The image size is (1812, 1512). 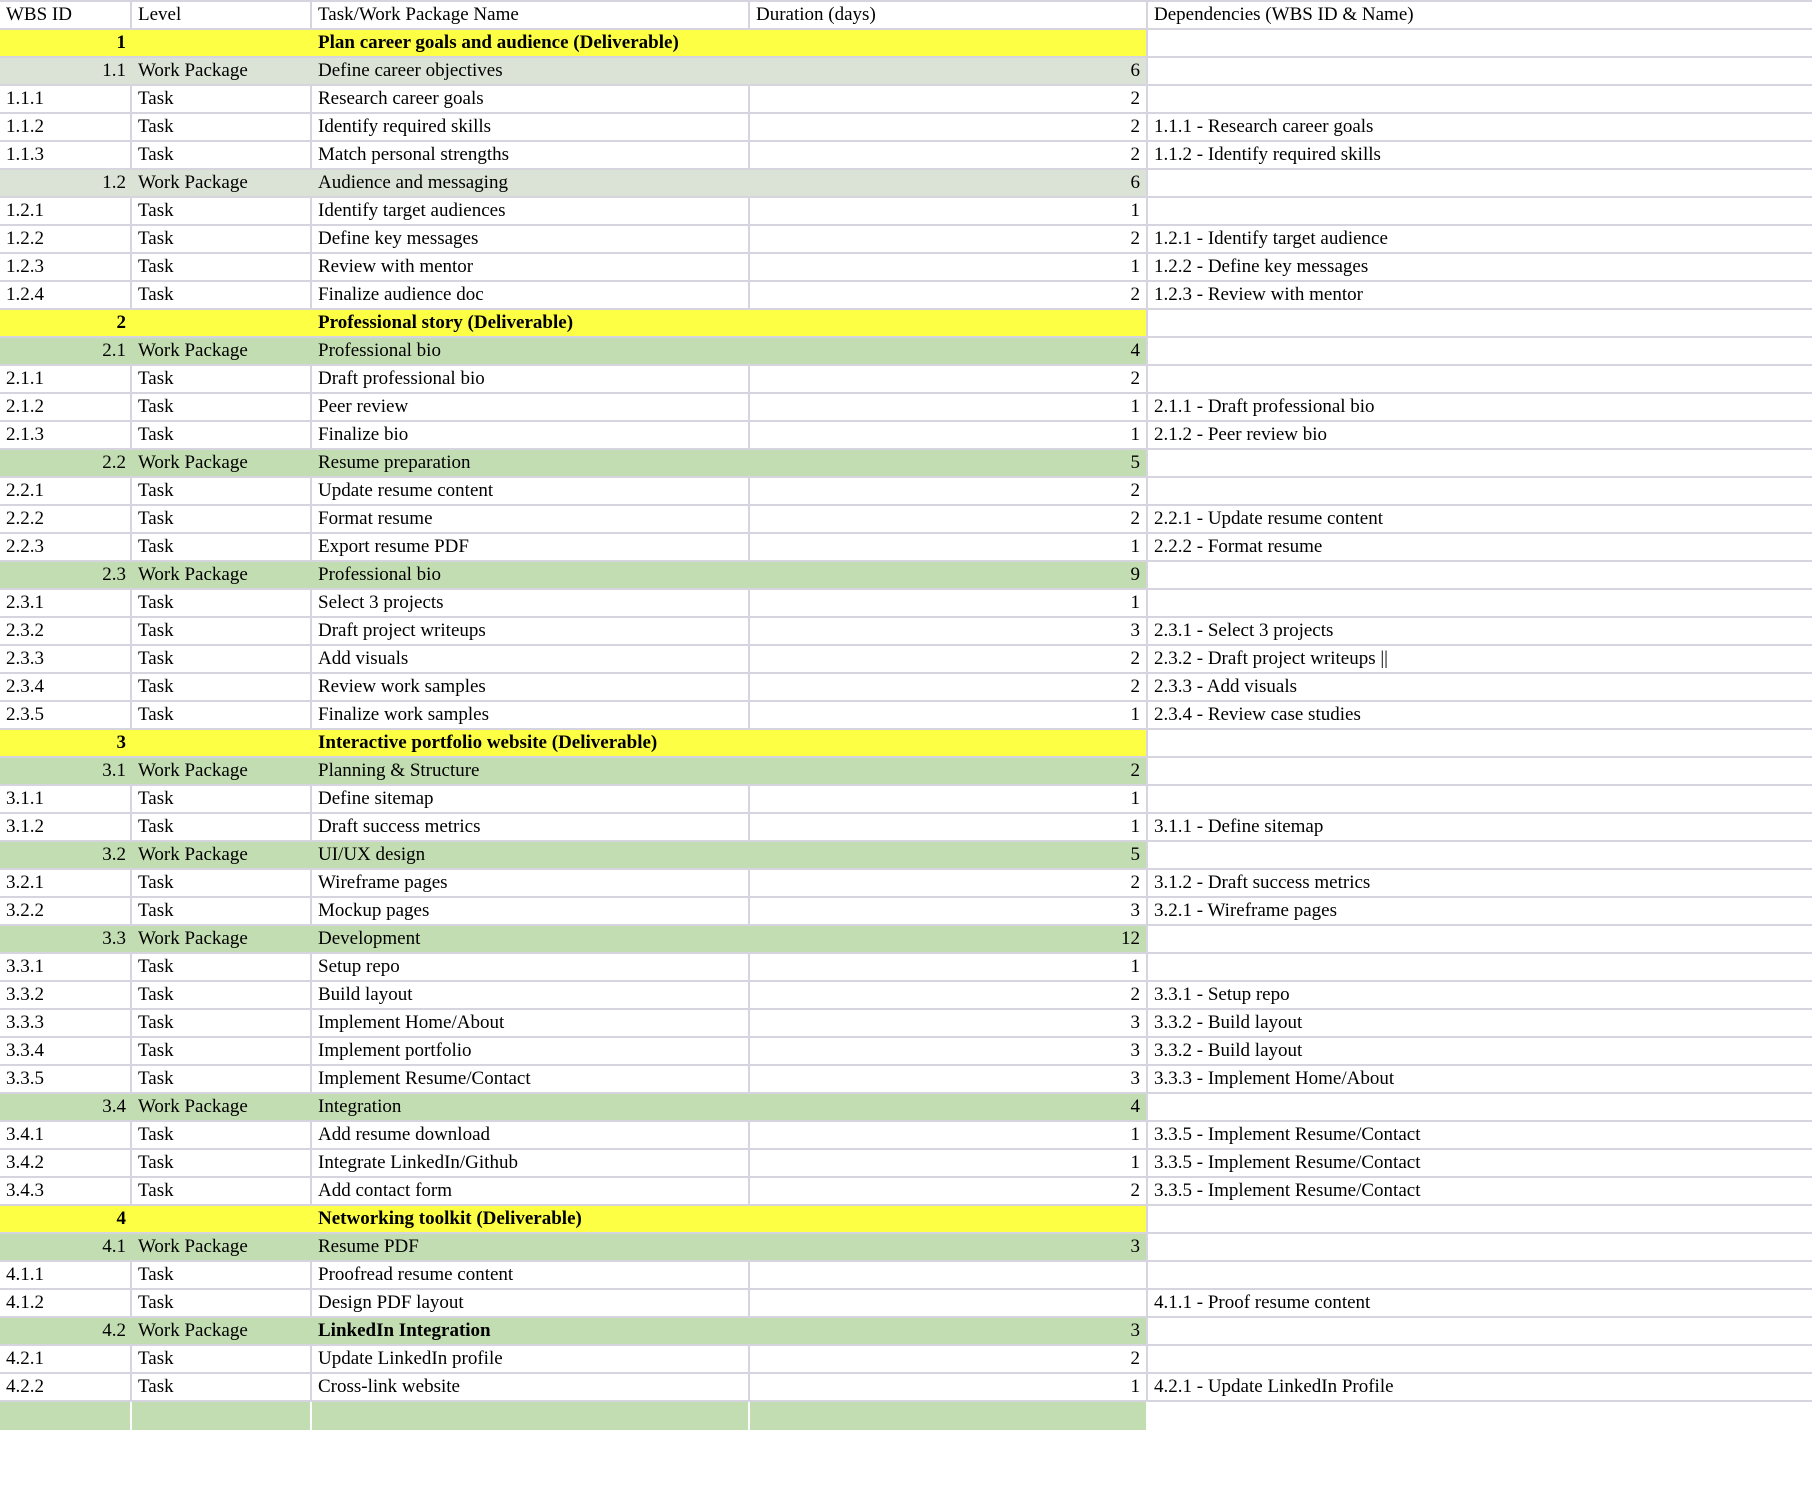 I want to click on task-name-cell: UI/UX design, so click(x=531, y=856).